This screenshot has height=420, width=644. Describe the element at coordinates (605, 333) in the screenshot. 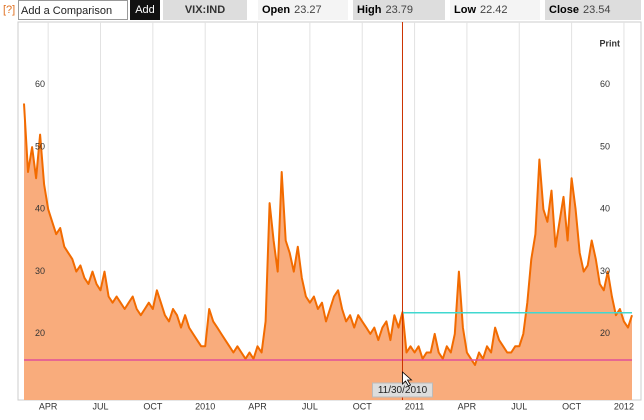

I see `y-tick-label-right: 20` at that location.